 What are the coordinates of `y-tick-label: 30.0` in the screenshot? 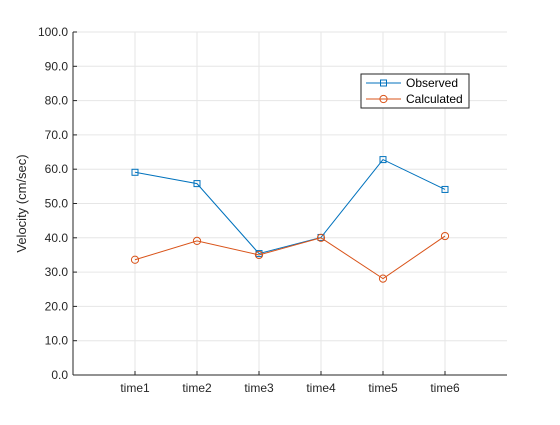 It's located at (57, 272).